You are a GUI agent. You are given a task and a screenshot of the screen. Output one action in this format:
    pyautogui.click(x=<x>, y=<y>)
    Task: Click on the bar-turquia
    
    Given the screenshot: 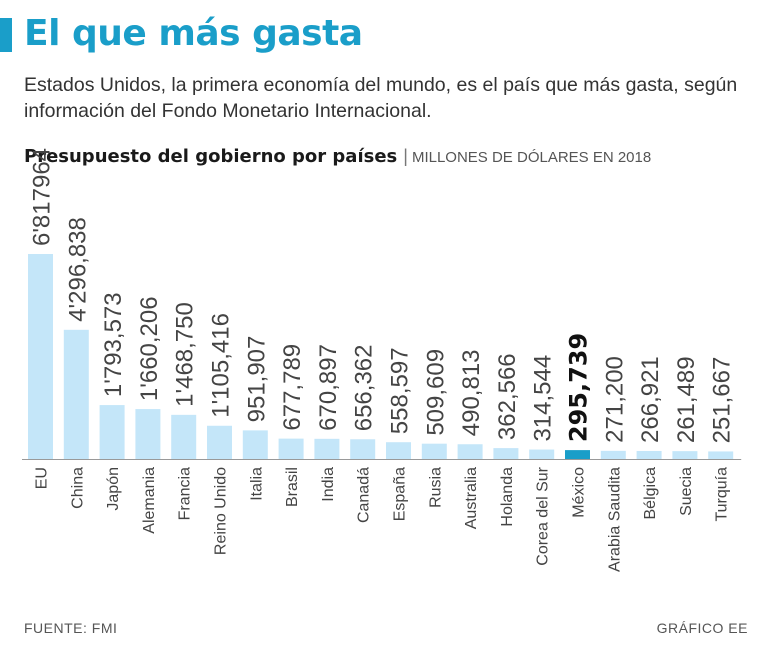 What is the action you would take?
    pyautogui.click(x=721, y=455)
    